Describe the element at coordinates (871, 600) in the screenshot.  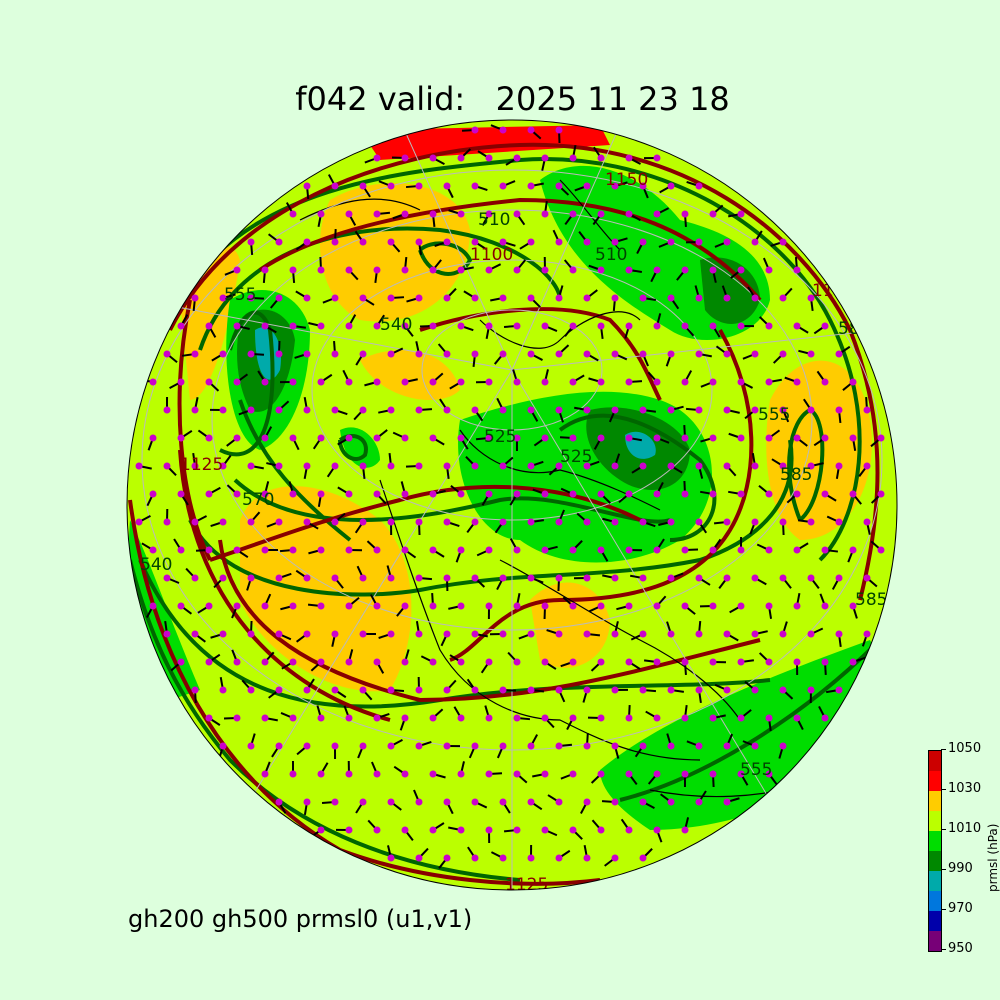
I see `contour-label: 585` at that location.